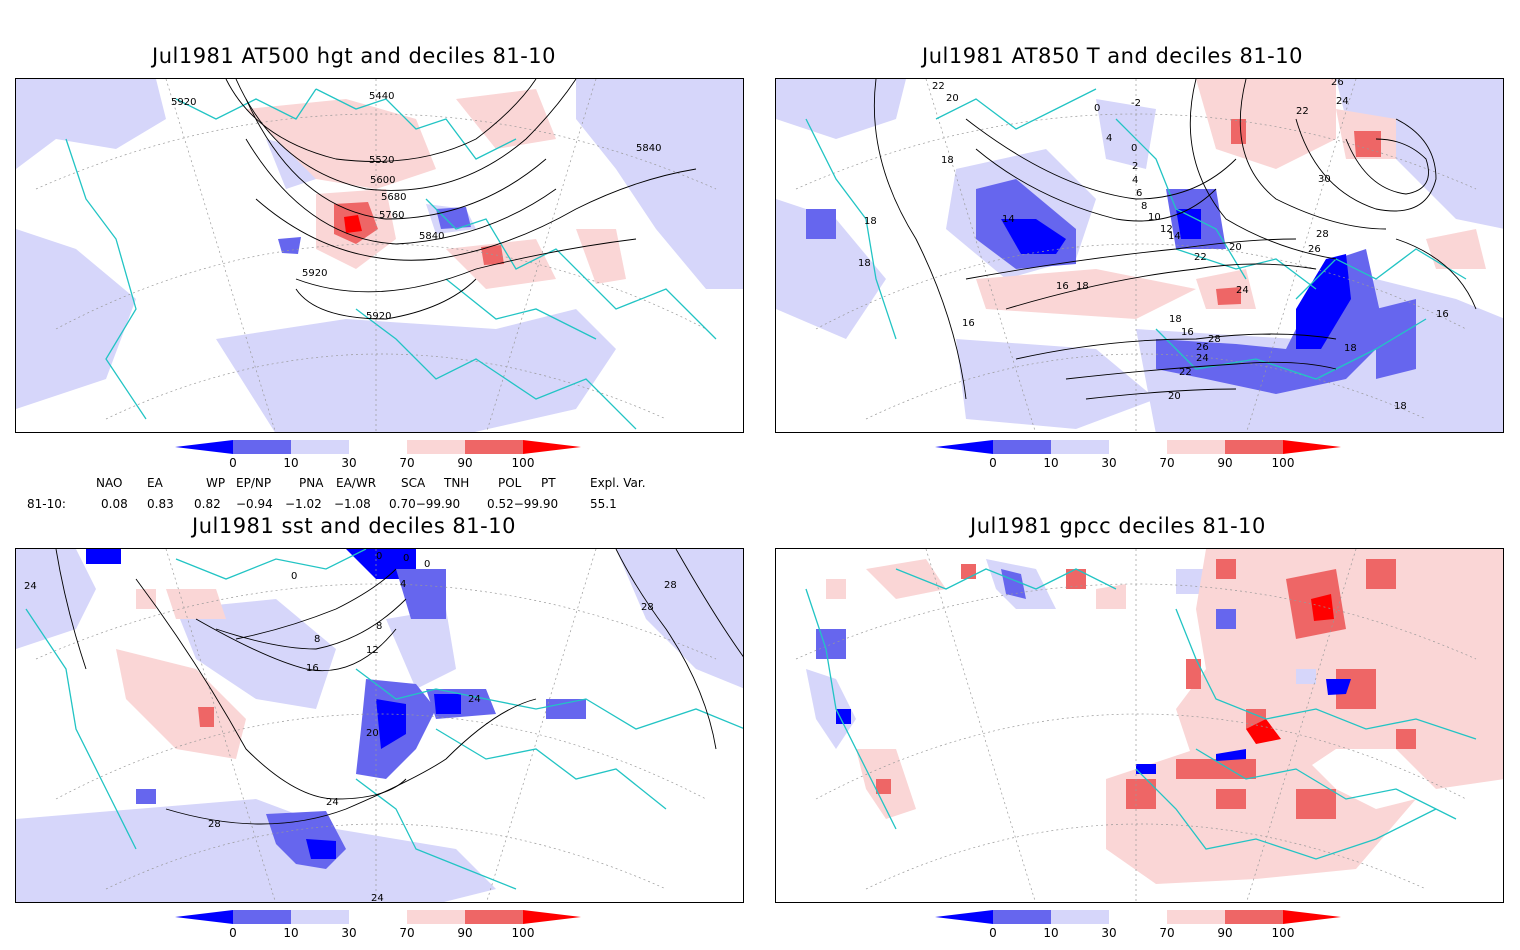  Describe the element at coordinates (160, 504) in the screenshot. I see `index-value-ea: 0.83` at that location.